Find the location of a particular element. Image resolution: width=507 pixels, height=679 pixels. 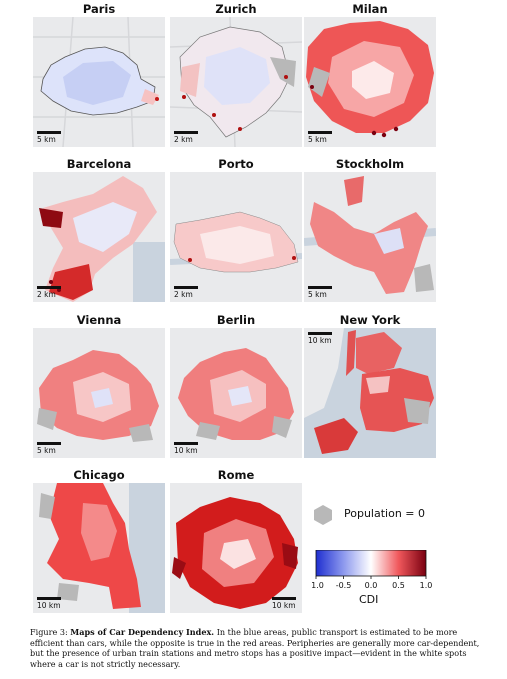

population-zero-label: Population = 0 is located at coordinates (385, 513).